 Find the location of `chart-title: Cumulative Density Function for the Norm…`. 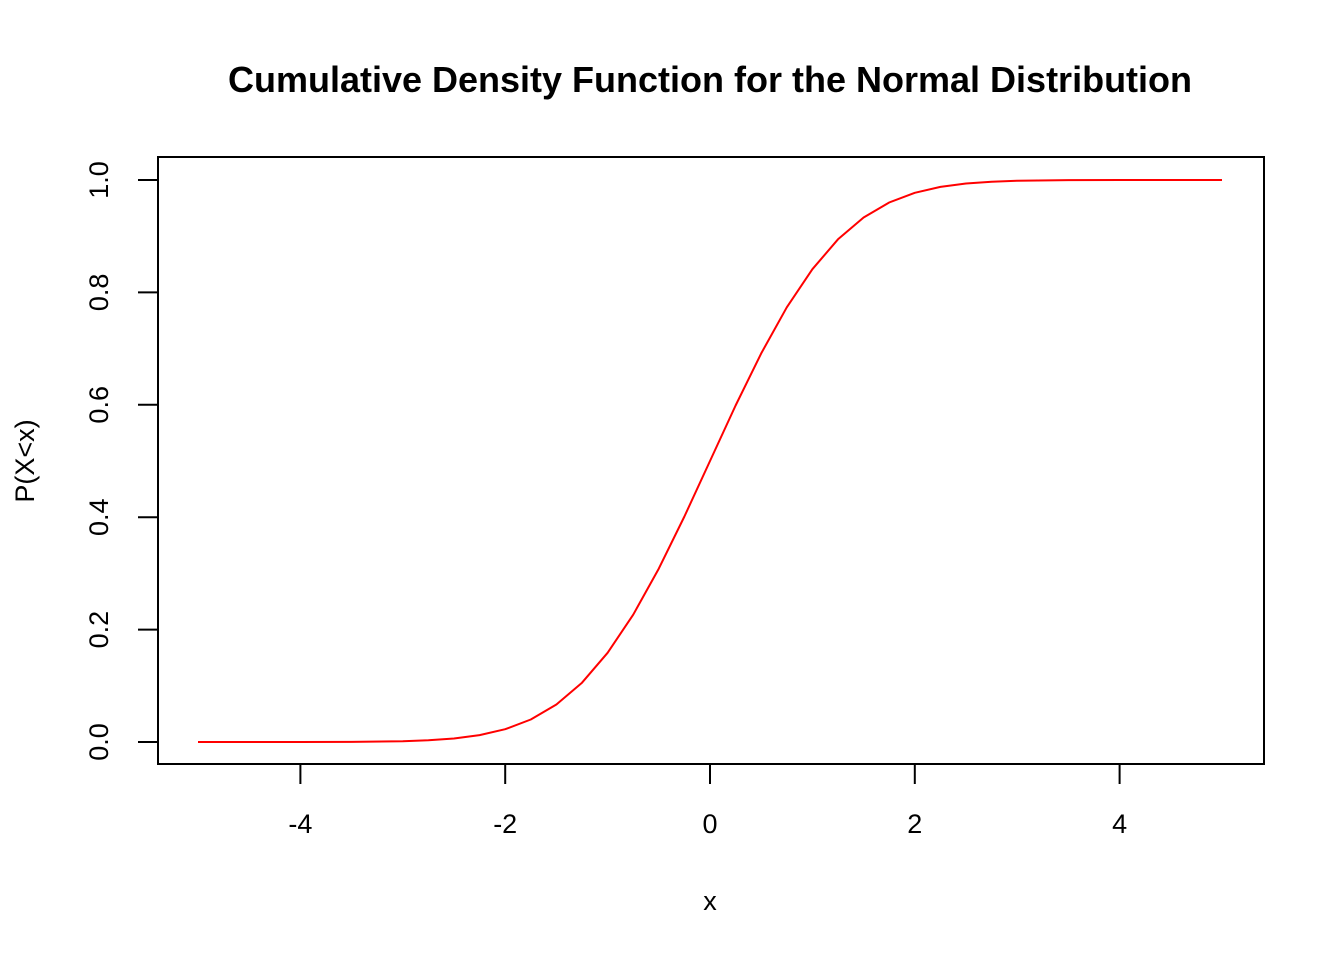

chart-title: Cumulative Density Function for the Norm… is located at coordinates (710, 79).